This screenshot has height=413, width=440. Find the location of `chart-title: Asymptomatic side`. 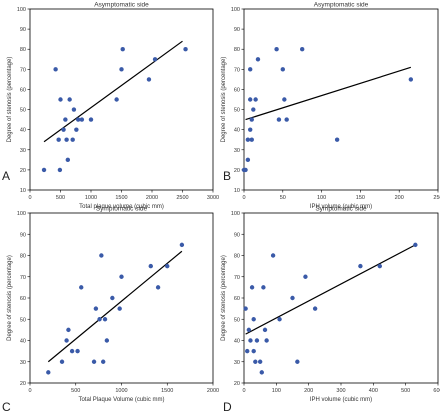

chart-title: Asymptomatic side is located at coordinates (121, 5).